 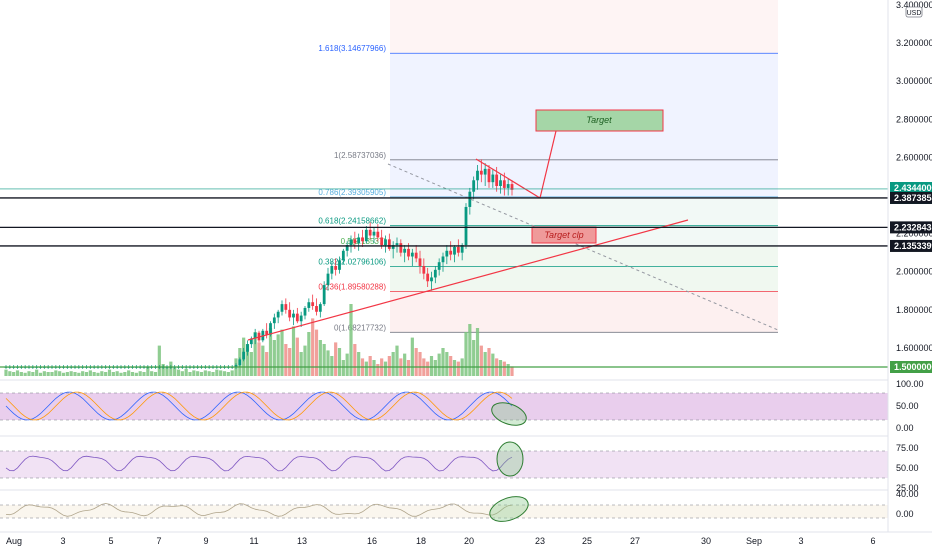 What do you see at coordinates (14, 541) in the screenshot?
I see `x-tick-label: Aug` at bounding box center [14, 541].